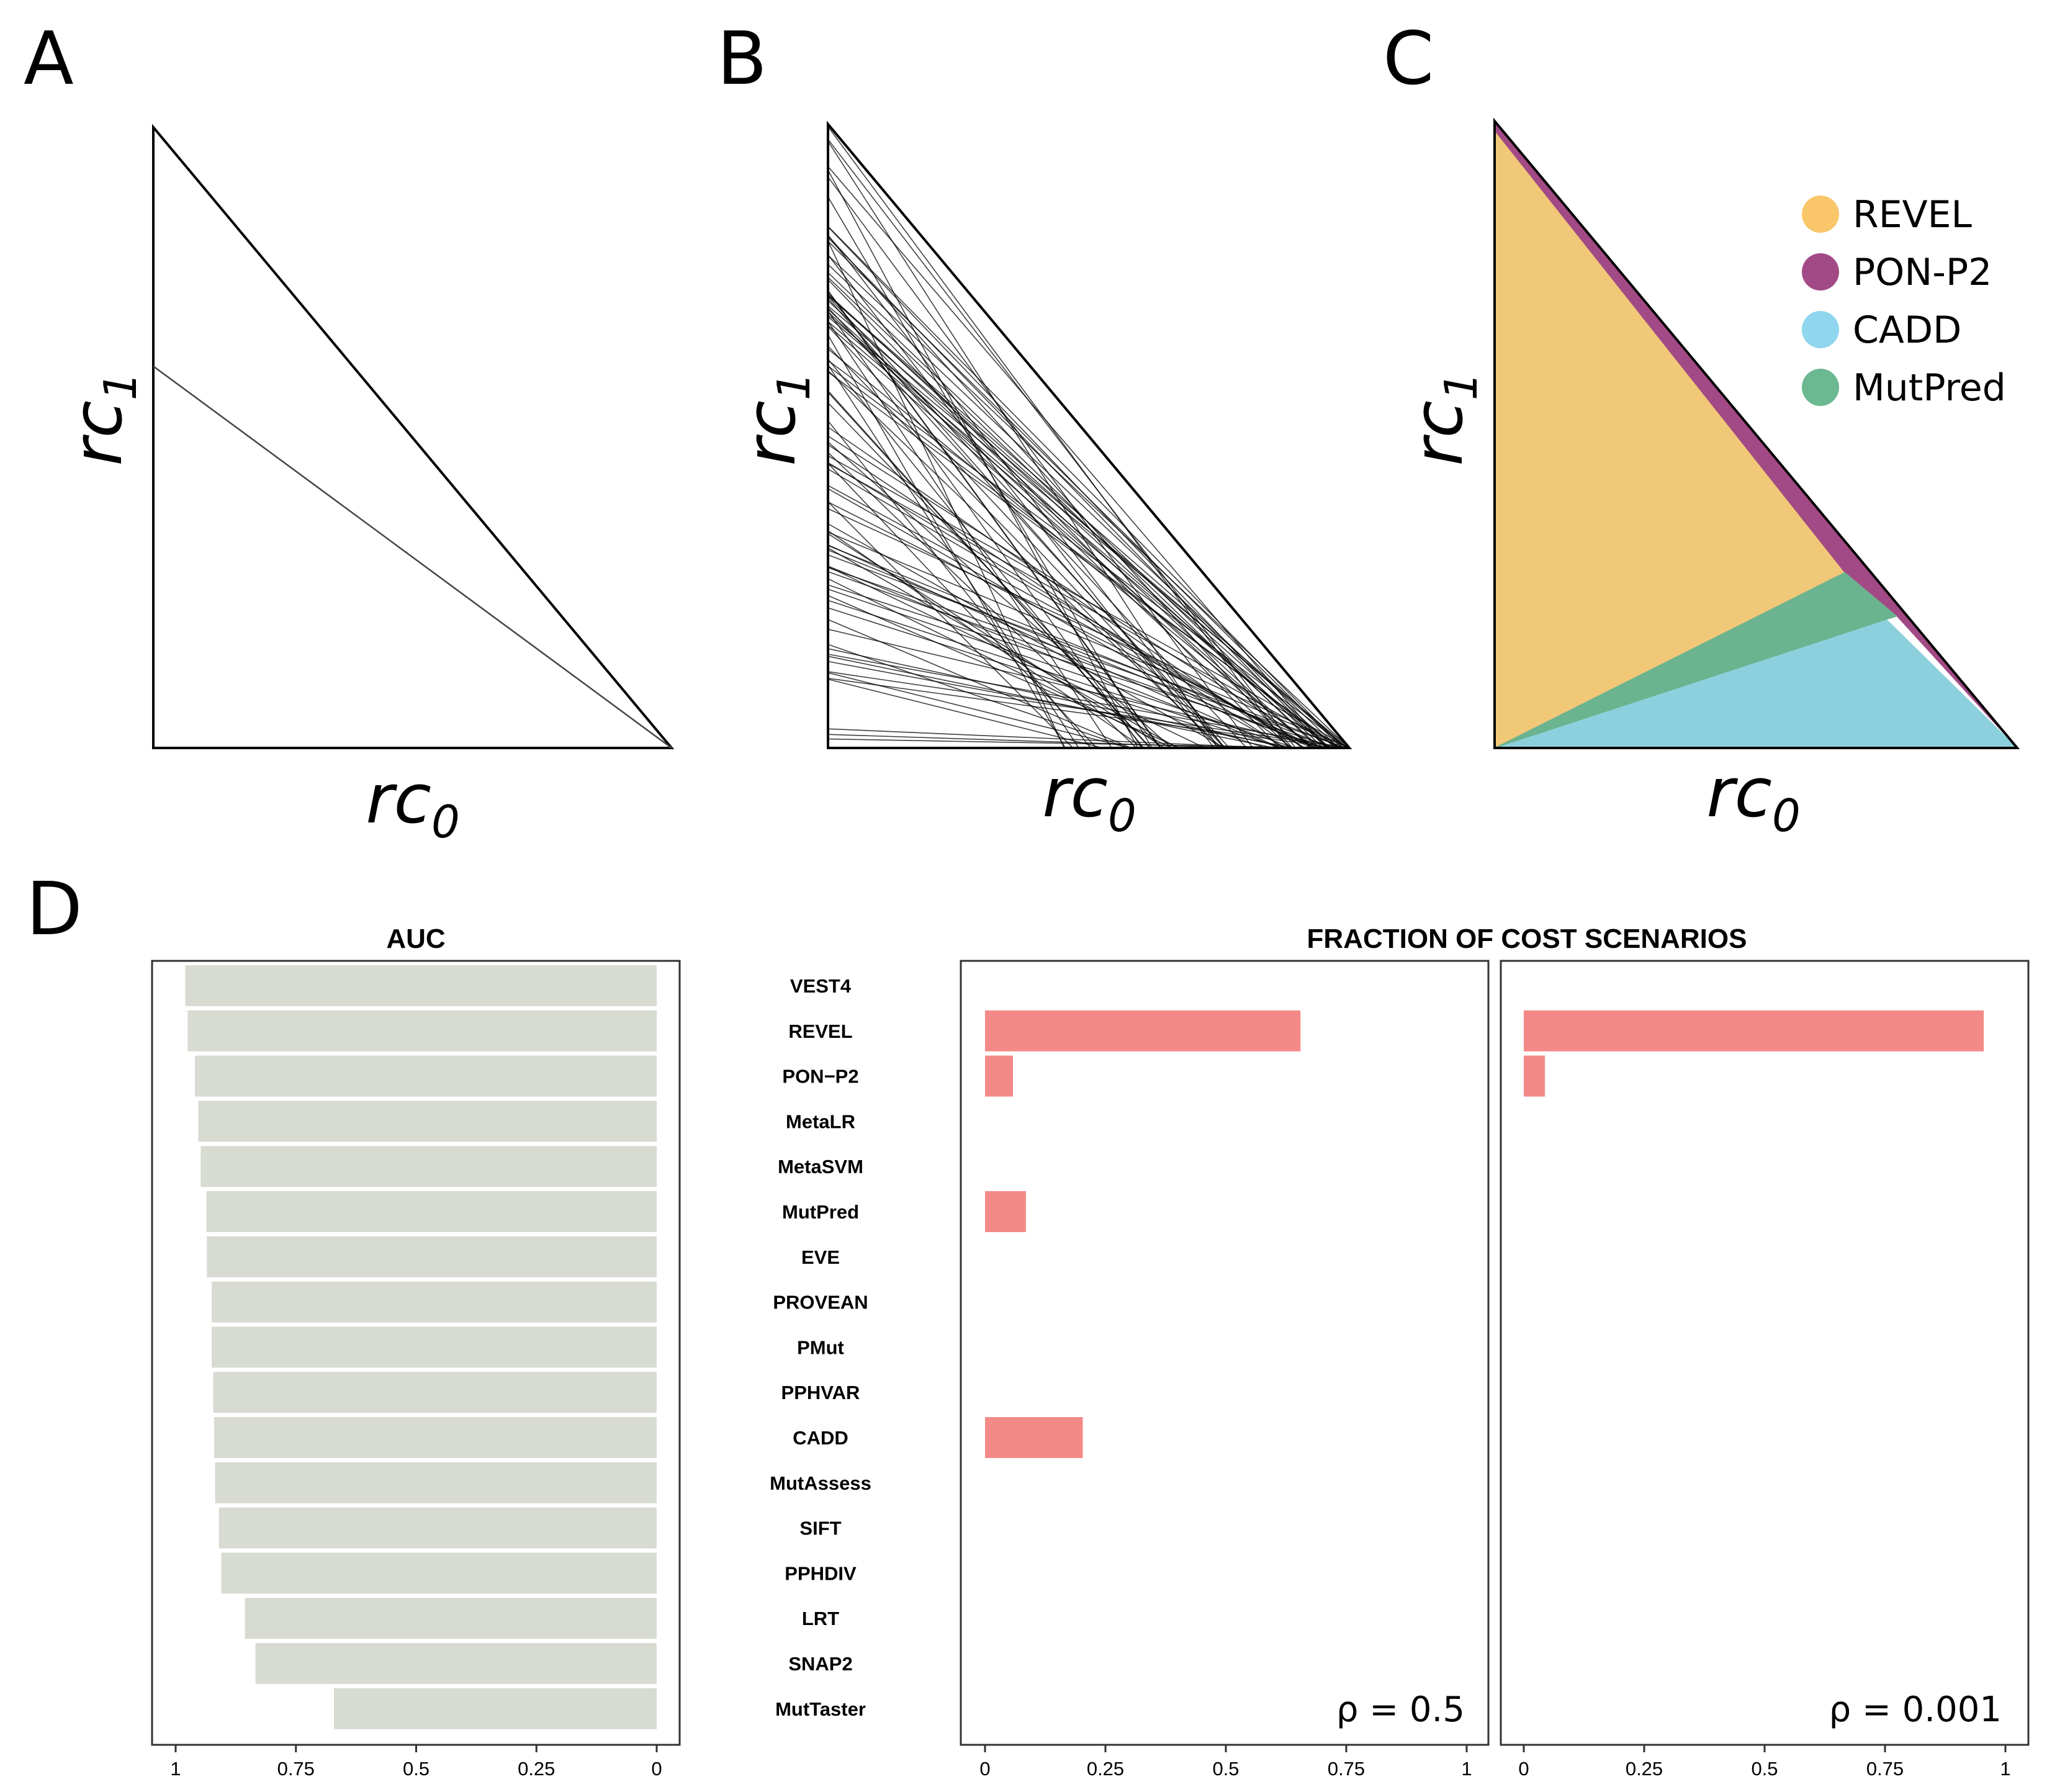 The height and width of the screenshot is (1792, 2047). I want to click on facet-1-x-tick-label: 1, so click(1466, 1769).